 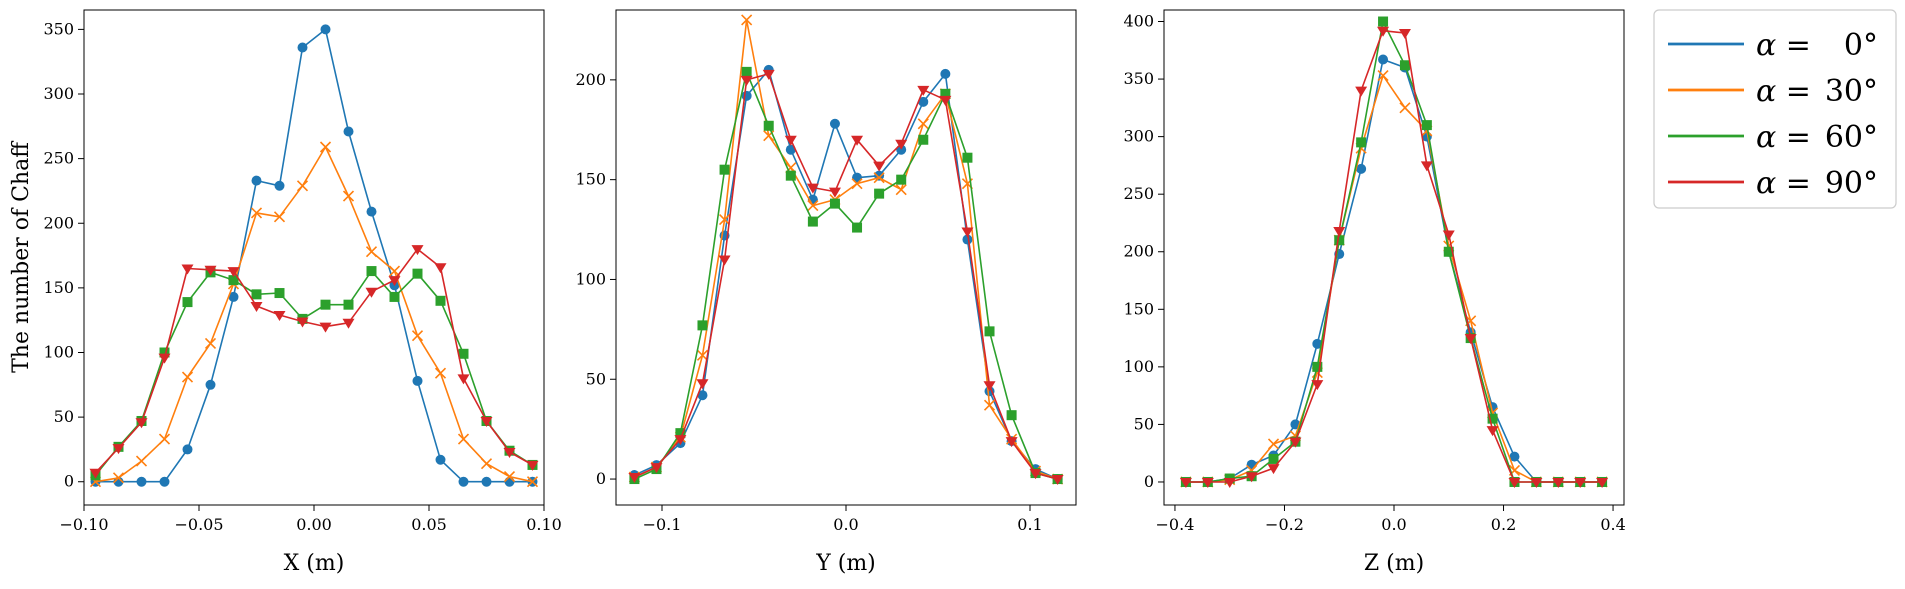 I want to click on p0-ytick-label-6: 300, so click(x=58, y=93).